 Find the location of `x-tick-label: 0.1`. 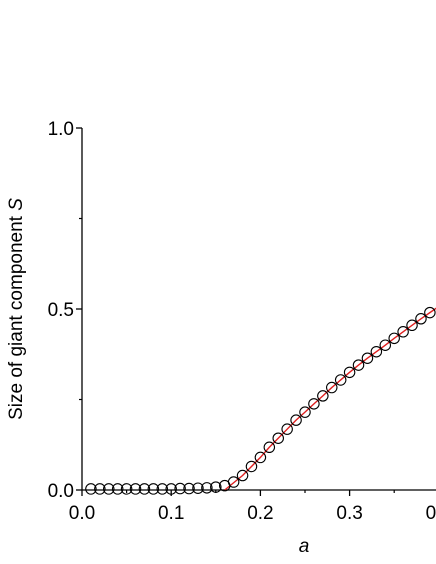

x-tick-label: 0.1 is located at coordinates (171, 513).